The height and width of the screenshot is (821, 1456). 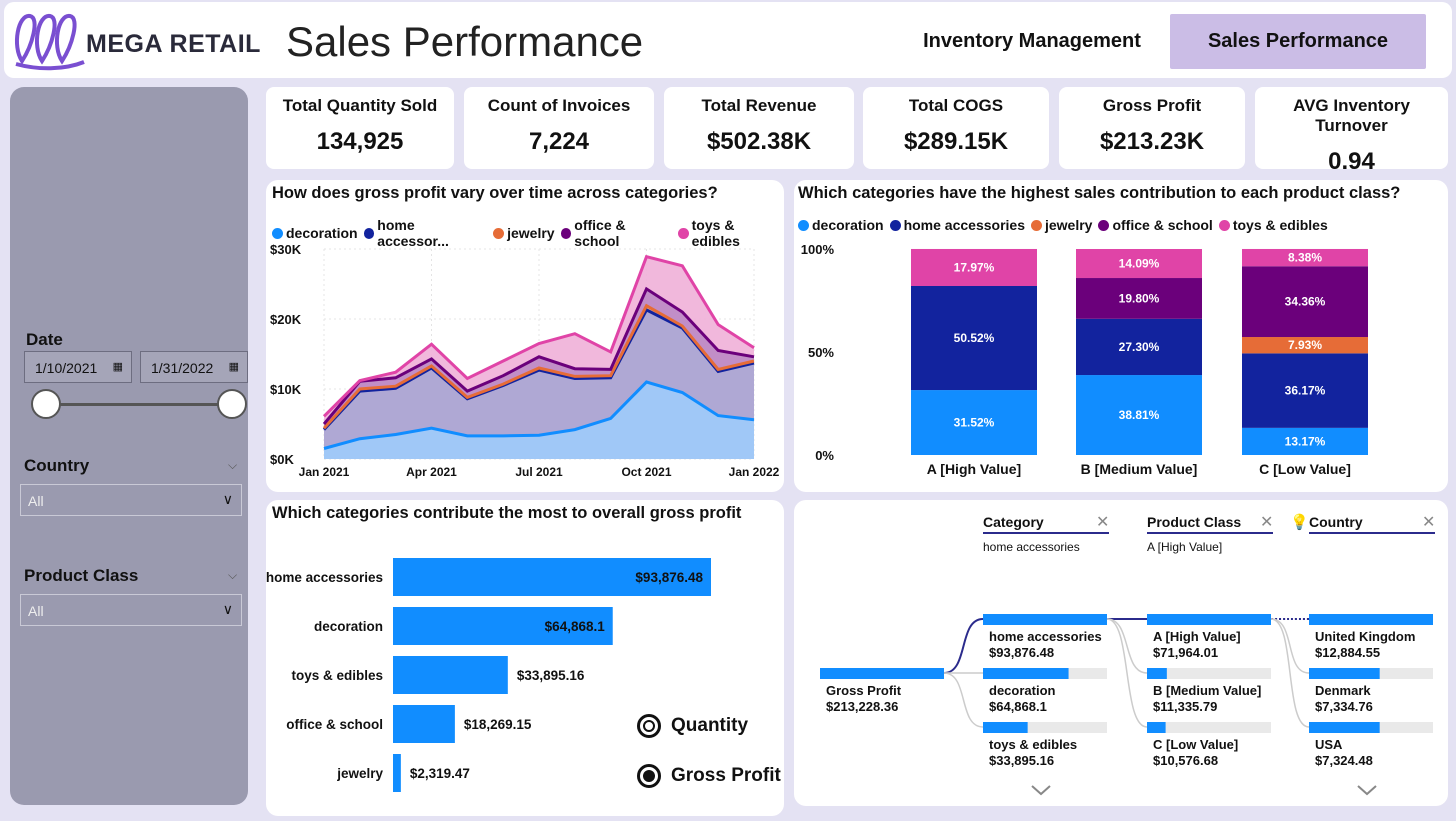 I want to click on date-slider-track, so click(x=139, y=404).